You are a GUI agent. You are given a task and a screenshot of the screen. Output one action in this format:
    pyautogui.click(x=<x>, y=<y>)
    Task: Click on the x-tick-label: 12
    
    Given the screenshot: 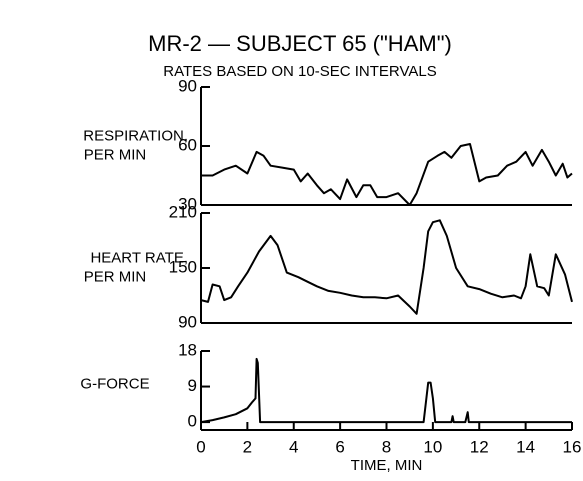 What is the action you would take?
    pyautogui.click(x=479, y=446)
    